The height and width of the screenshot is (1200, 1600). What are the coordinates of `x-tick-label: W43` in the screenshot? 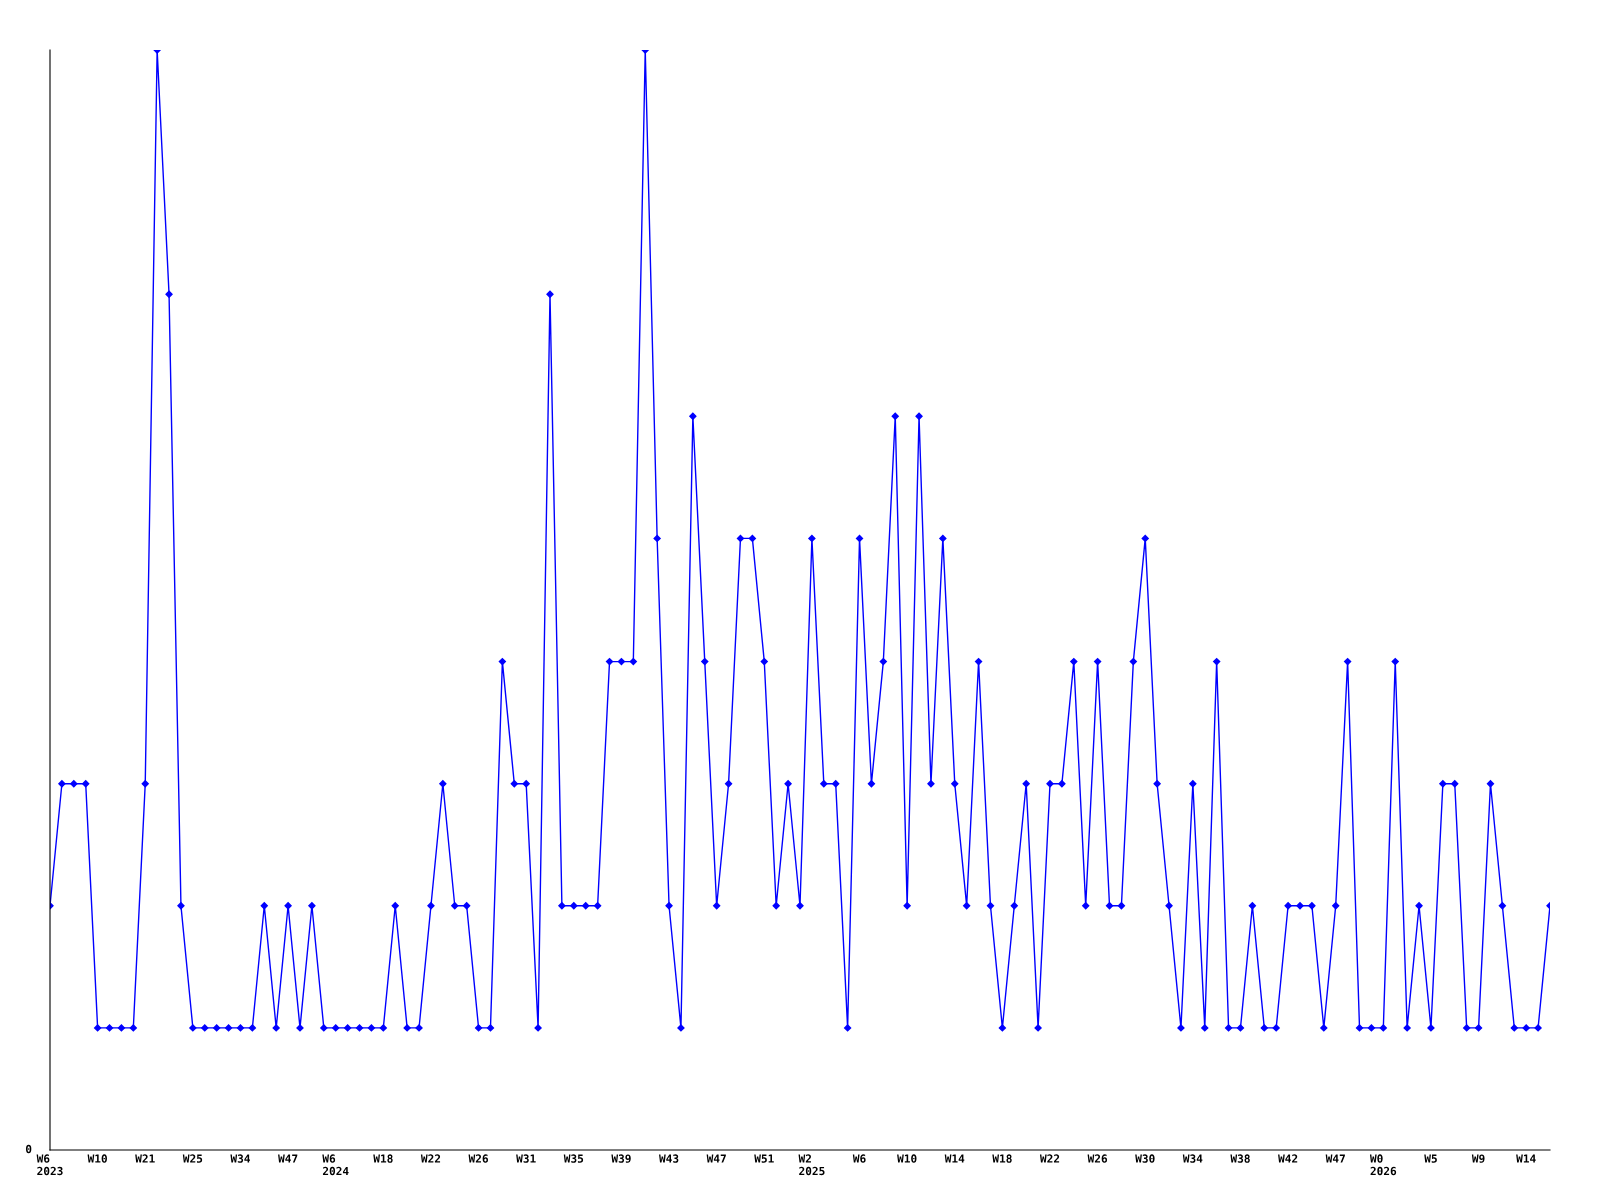 It's located at (669, 1158).